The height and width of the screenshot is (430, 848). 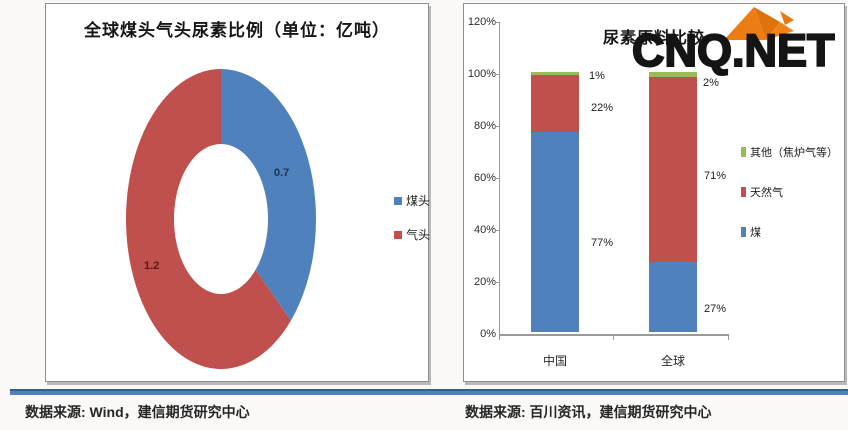 I want to click on stacked-bar-china, so click(x=555, y=176).